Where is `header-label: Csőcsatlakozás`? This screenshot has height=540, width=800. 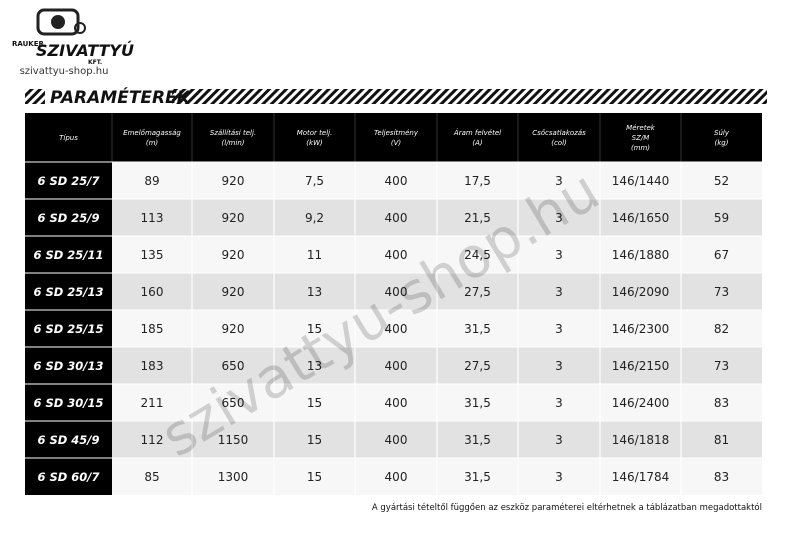
header-label: Csőcsatlakozás is located at coordinates (559, 132).